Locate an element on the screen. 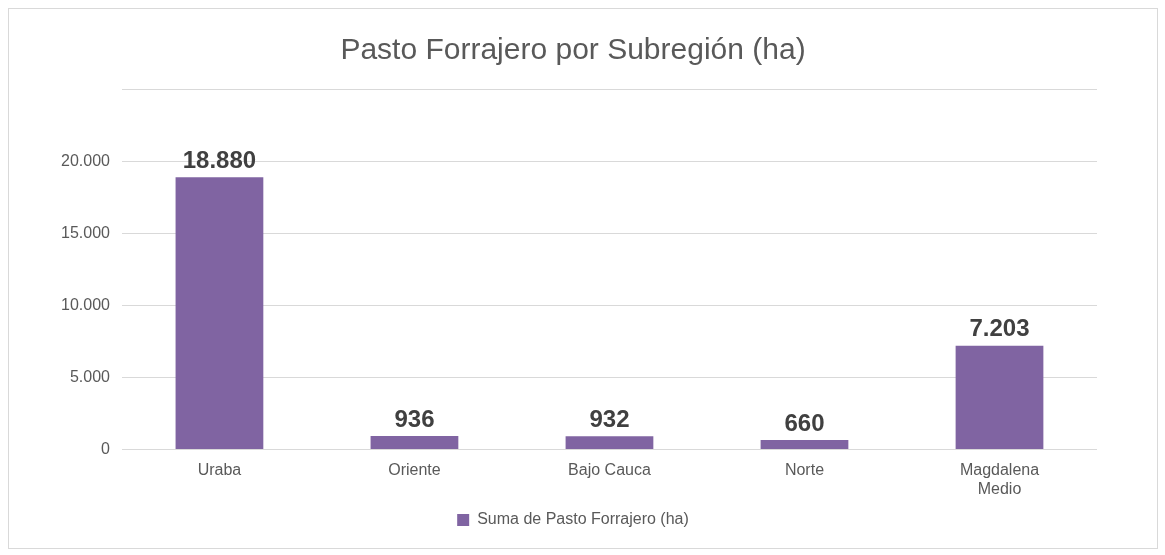 The height and width of the screenshot is (555, 1165). data-label: 936 is located at coordinates (414, 418).